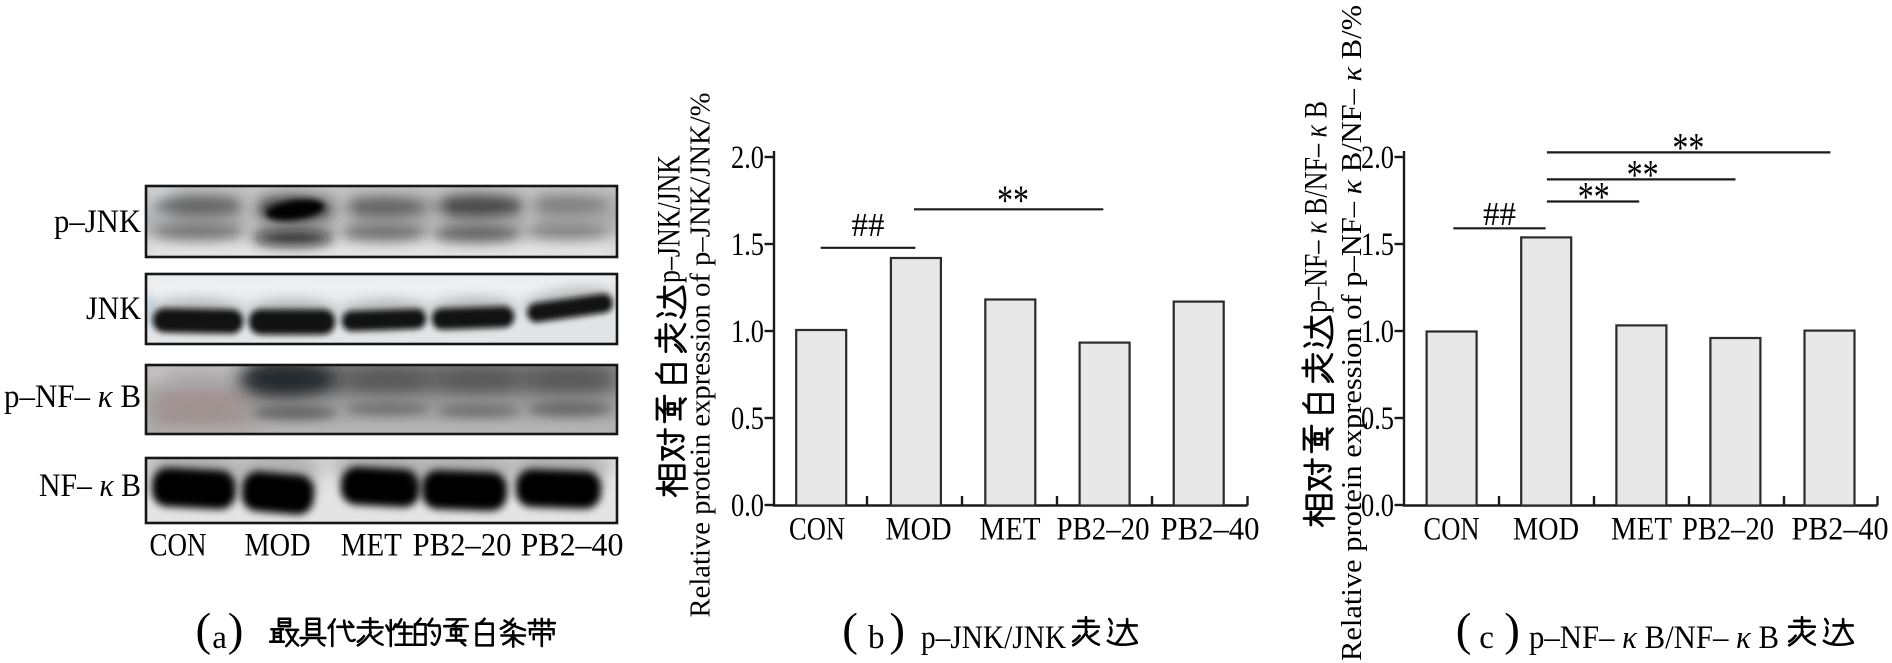 This screenshot has width=1892, height=663. Describe the element at coordinates (1486, 638) in the screenshot. I see `svg-text: c` at that location.